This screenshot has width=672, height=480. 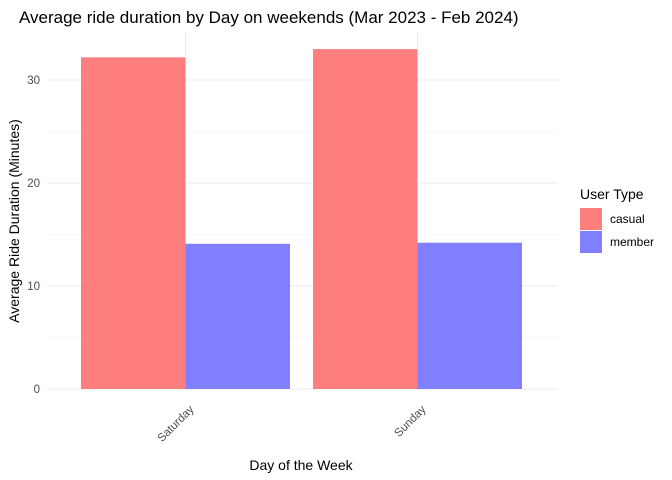 I want to click on y-axis-ticks: 0 10 20 30, so click(x=33, y=235).